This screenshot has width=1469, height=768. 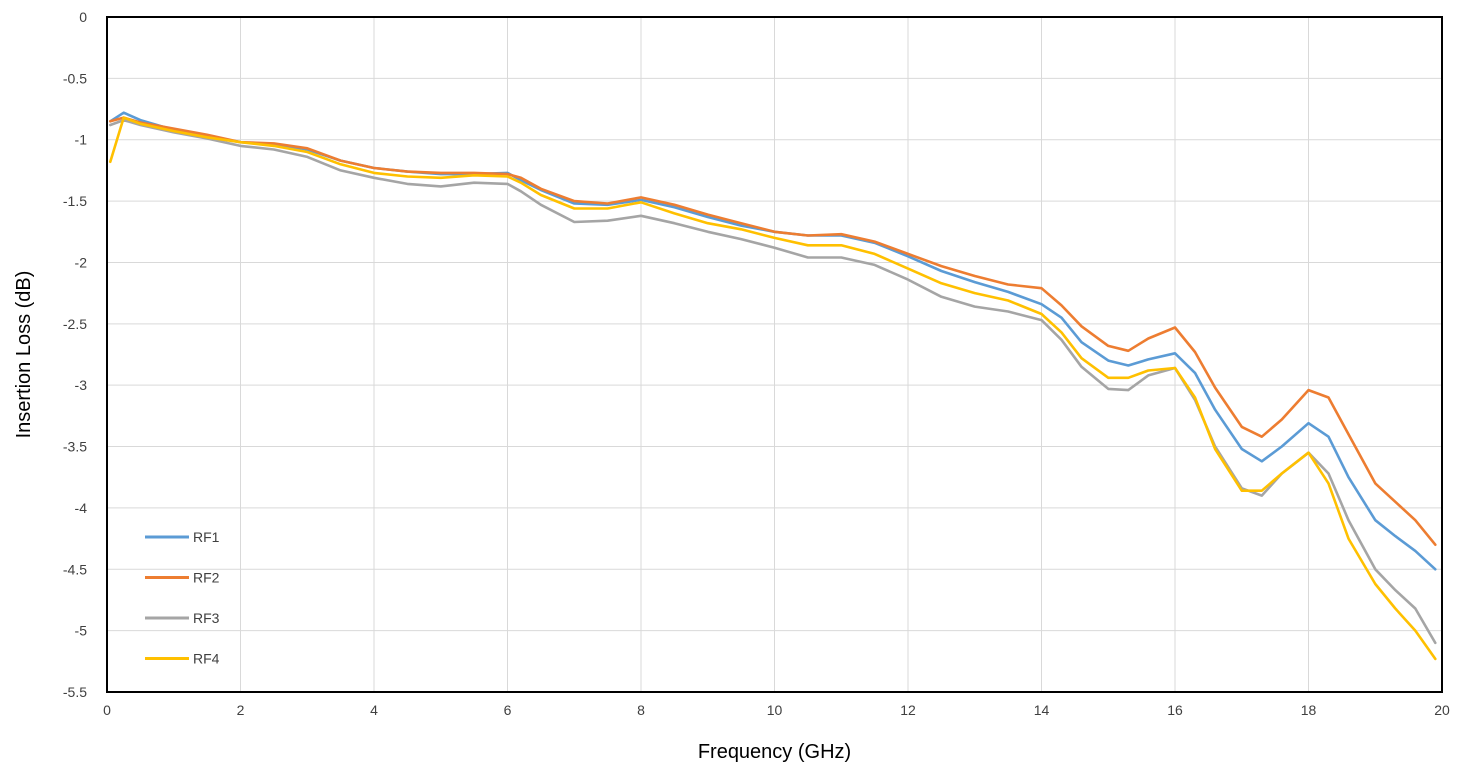 I want to click on x-tick-label: 8, so click(x=641, y=710).